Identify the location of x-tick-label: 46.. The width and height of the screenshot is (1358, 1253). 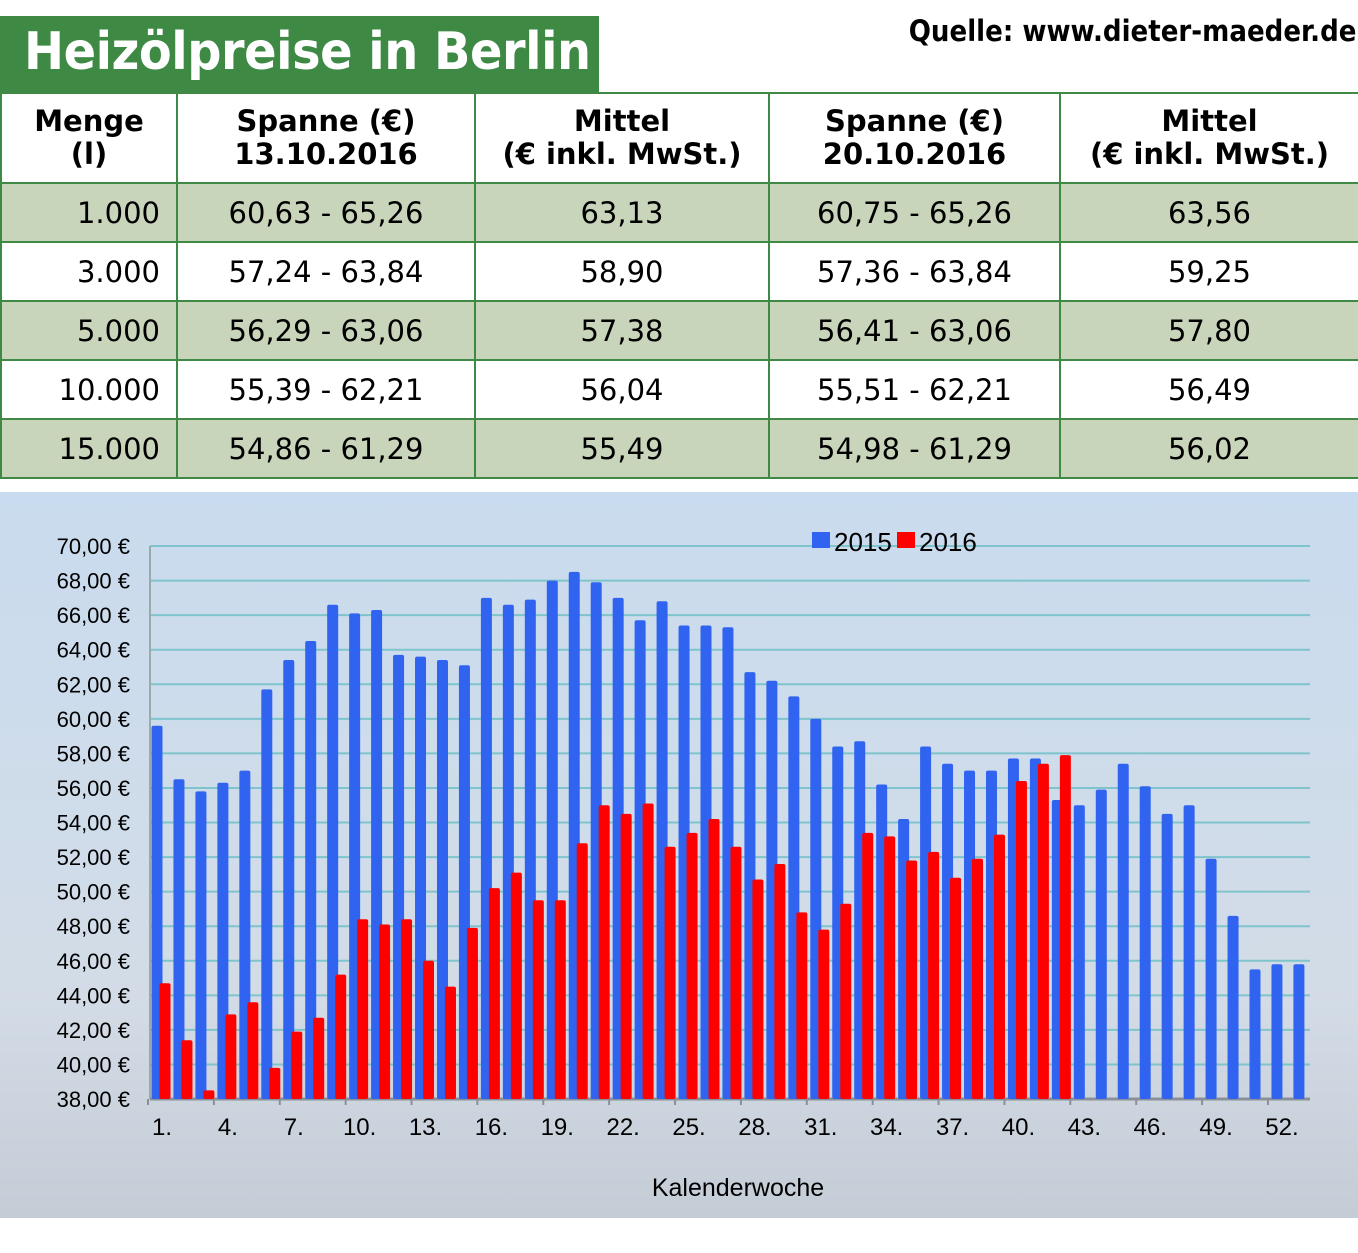
(1150, 1127).